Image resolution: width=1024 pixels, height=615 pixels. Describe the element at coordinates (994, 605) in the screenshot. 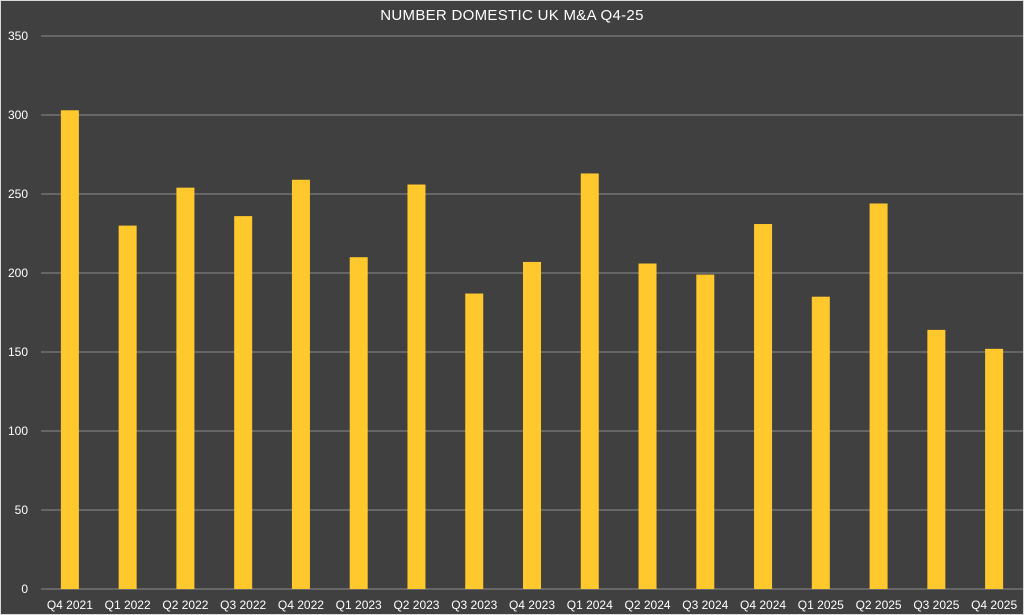

I see `x-tick-label: Q4 2025` at that location.